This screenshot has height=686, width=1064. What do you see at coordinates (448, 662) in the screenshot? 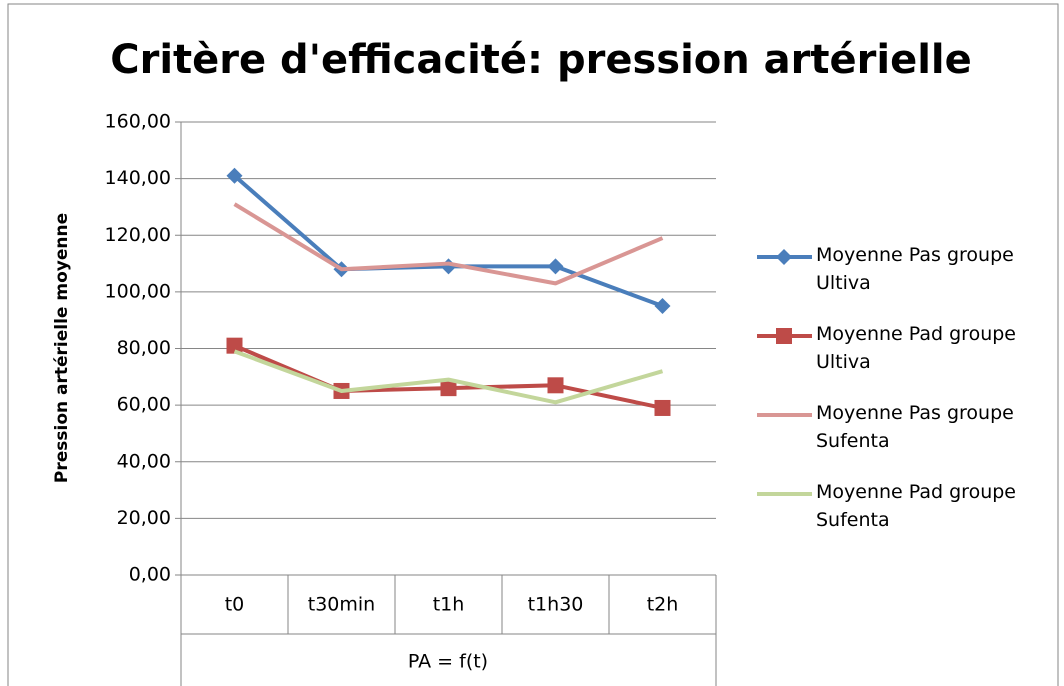
I see `x-axis-title: PA = f(t)` at bounding box center [448, 662].